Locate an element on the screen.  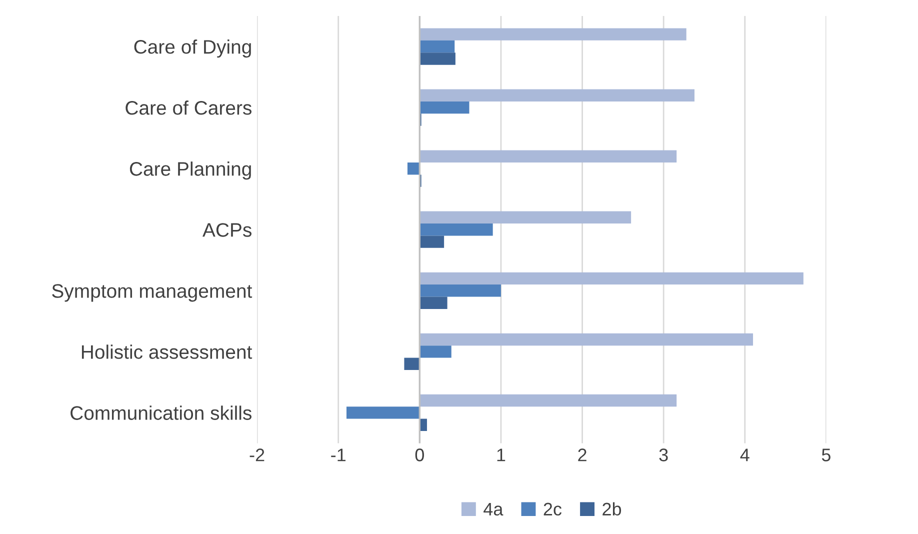
x-tick-label: 4 is located at coordinates (745, 455).